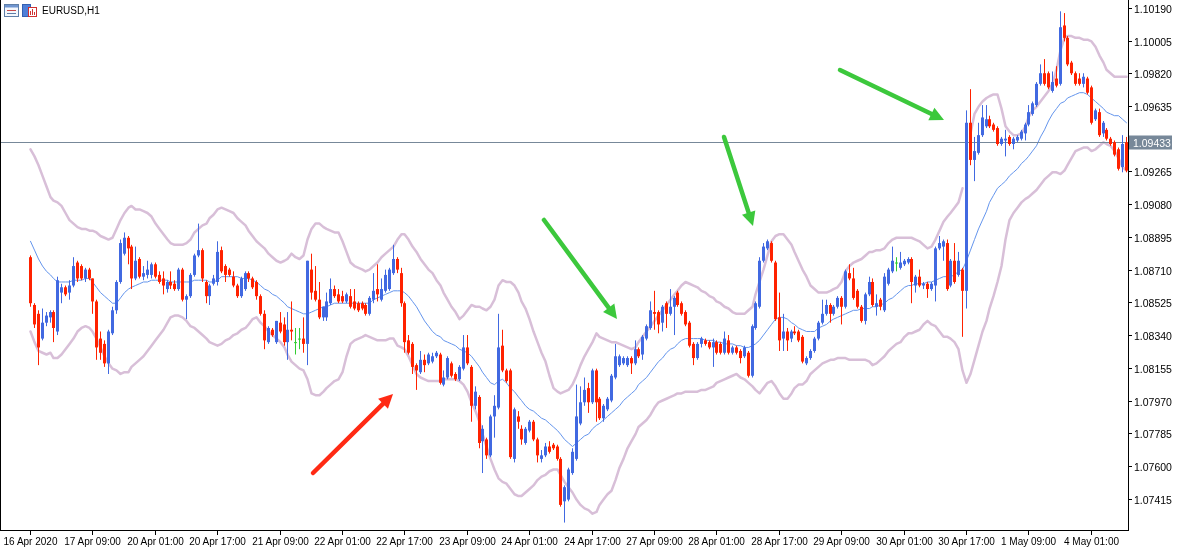 The height and width of the screenshot is (553, 1181). What do you see at coordinates (655, 541) in the screenshot?
I see `x-tick-label: 27 Apr 09:00` at bounding box center [655, 541].